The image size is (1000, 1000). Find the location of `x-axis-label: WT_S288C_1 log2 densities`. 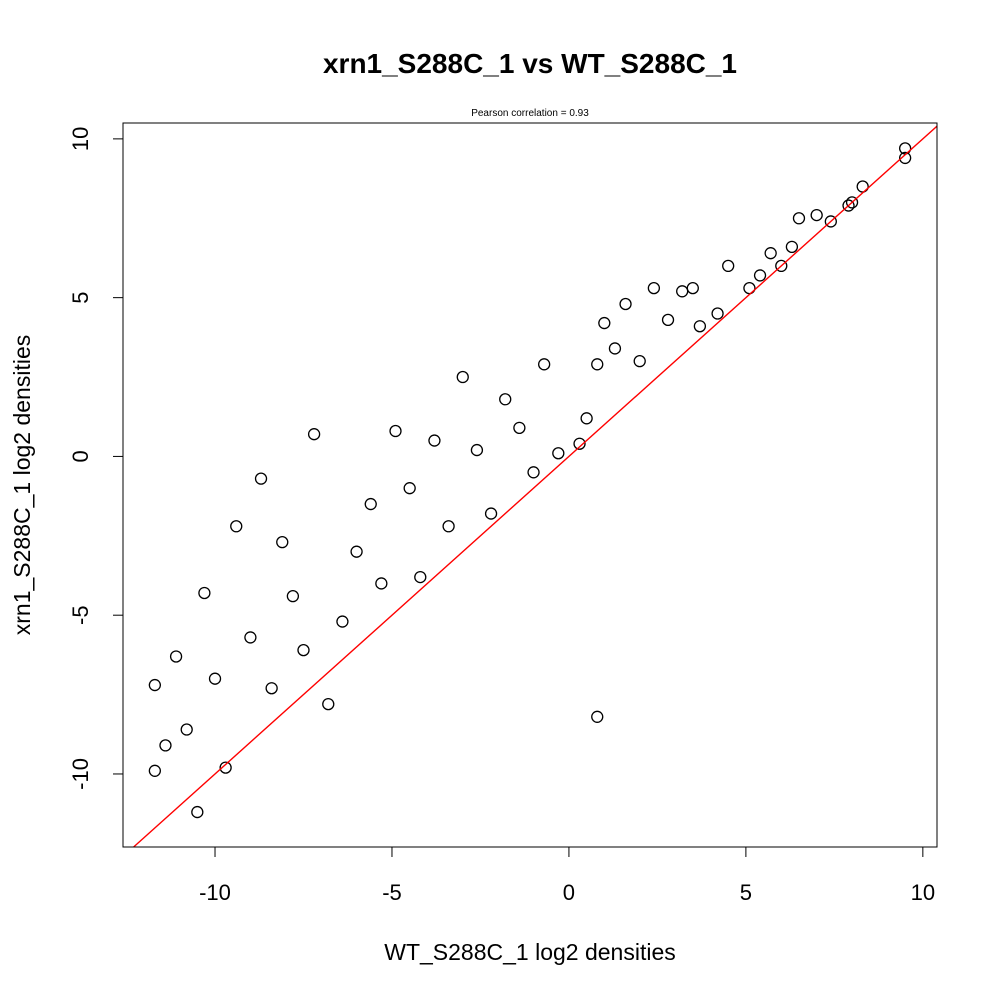

x-axis-label: WT_S288C_1 log2 densities is located at coordinates (530, 952).